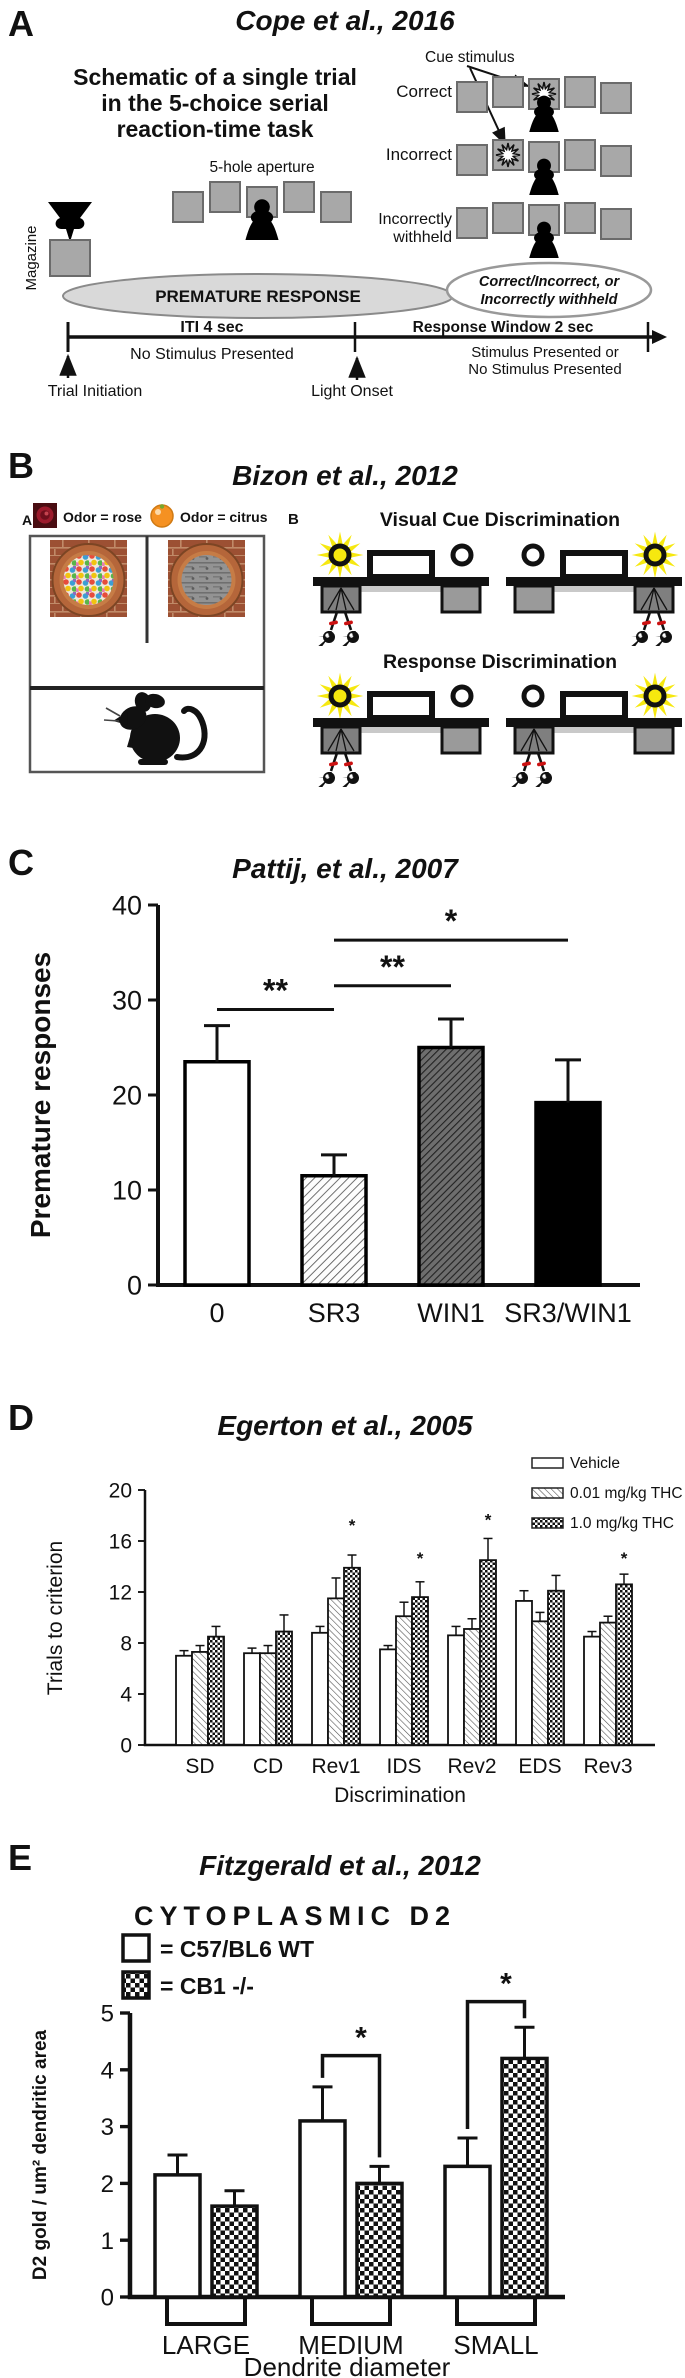 Image resolution: width=685 pixels, height=2378 pixels. I want to click on y-tick-label: 20, so click(120, 1491).